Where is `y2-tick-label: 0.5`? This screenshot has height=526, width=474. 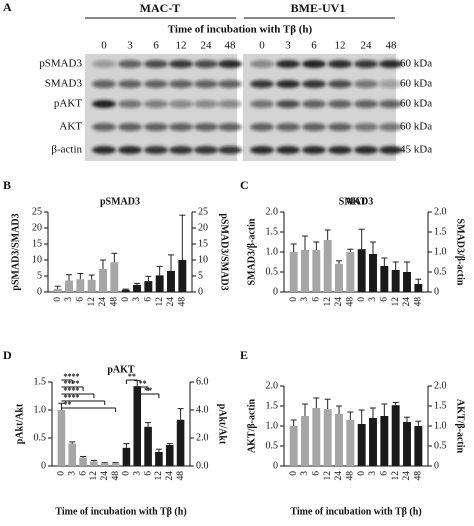 y2-tick-label: 0.5 is located at coordinates (440, 445).